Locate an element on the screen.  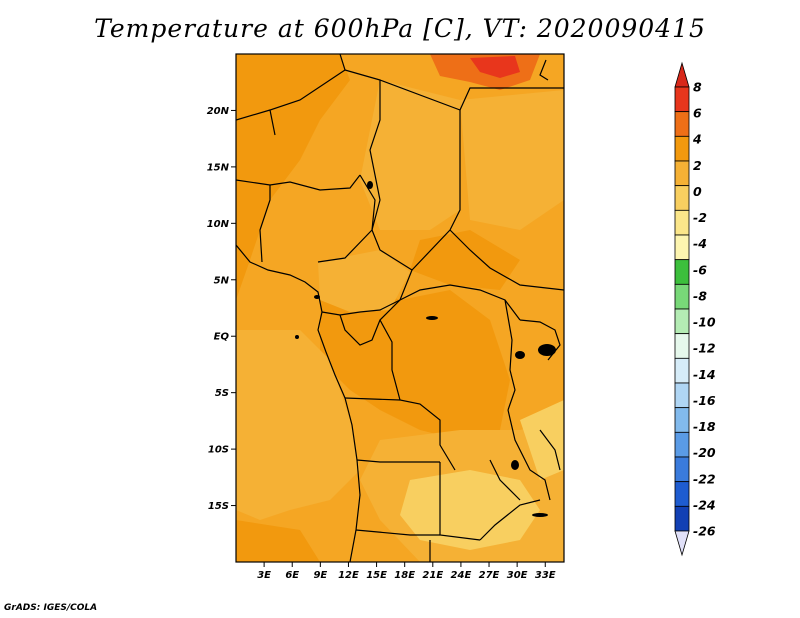
colorbar-label: -4 is located at coordinates (700, 243).